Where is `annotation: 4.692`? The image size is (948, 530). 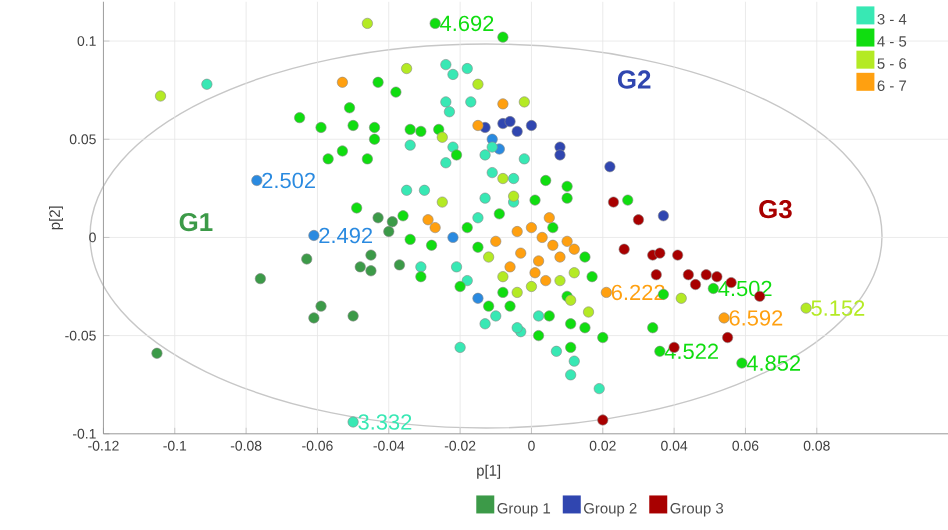 annotation: 4.692 is located at coordinates (467, 23).